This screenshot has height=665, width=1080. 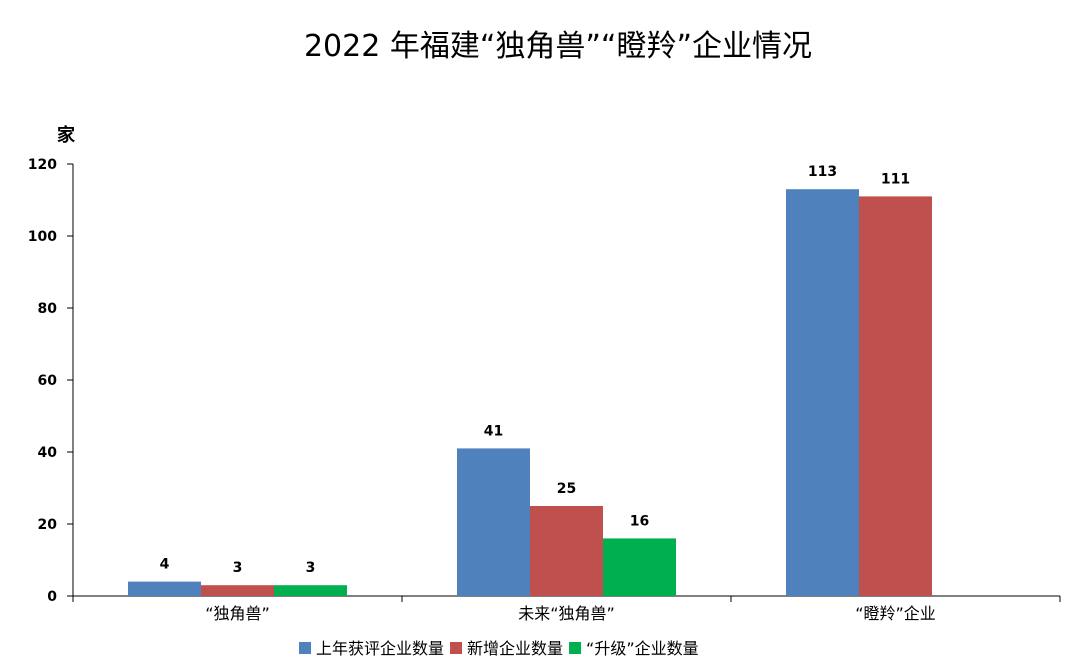 What do you see at coordinates (48, 525) in the screenshot?
I see `y-tick-label: 20` at bounding box center [48, 525].